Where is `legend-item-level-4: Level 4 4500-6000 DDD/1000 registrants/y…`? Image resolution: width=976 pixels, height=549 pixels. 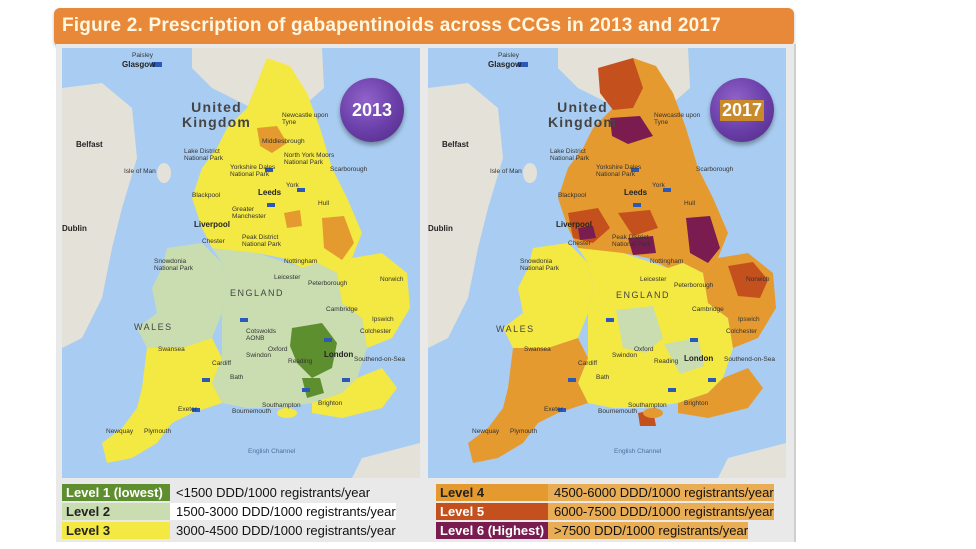 legend-item-level-4: Level 4 4500-6000 DDD/1000 registrants/y… is located at coordinates (605, 492).